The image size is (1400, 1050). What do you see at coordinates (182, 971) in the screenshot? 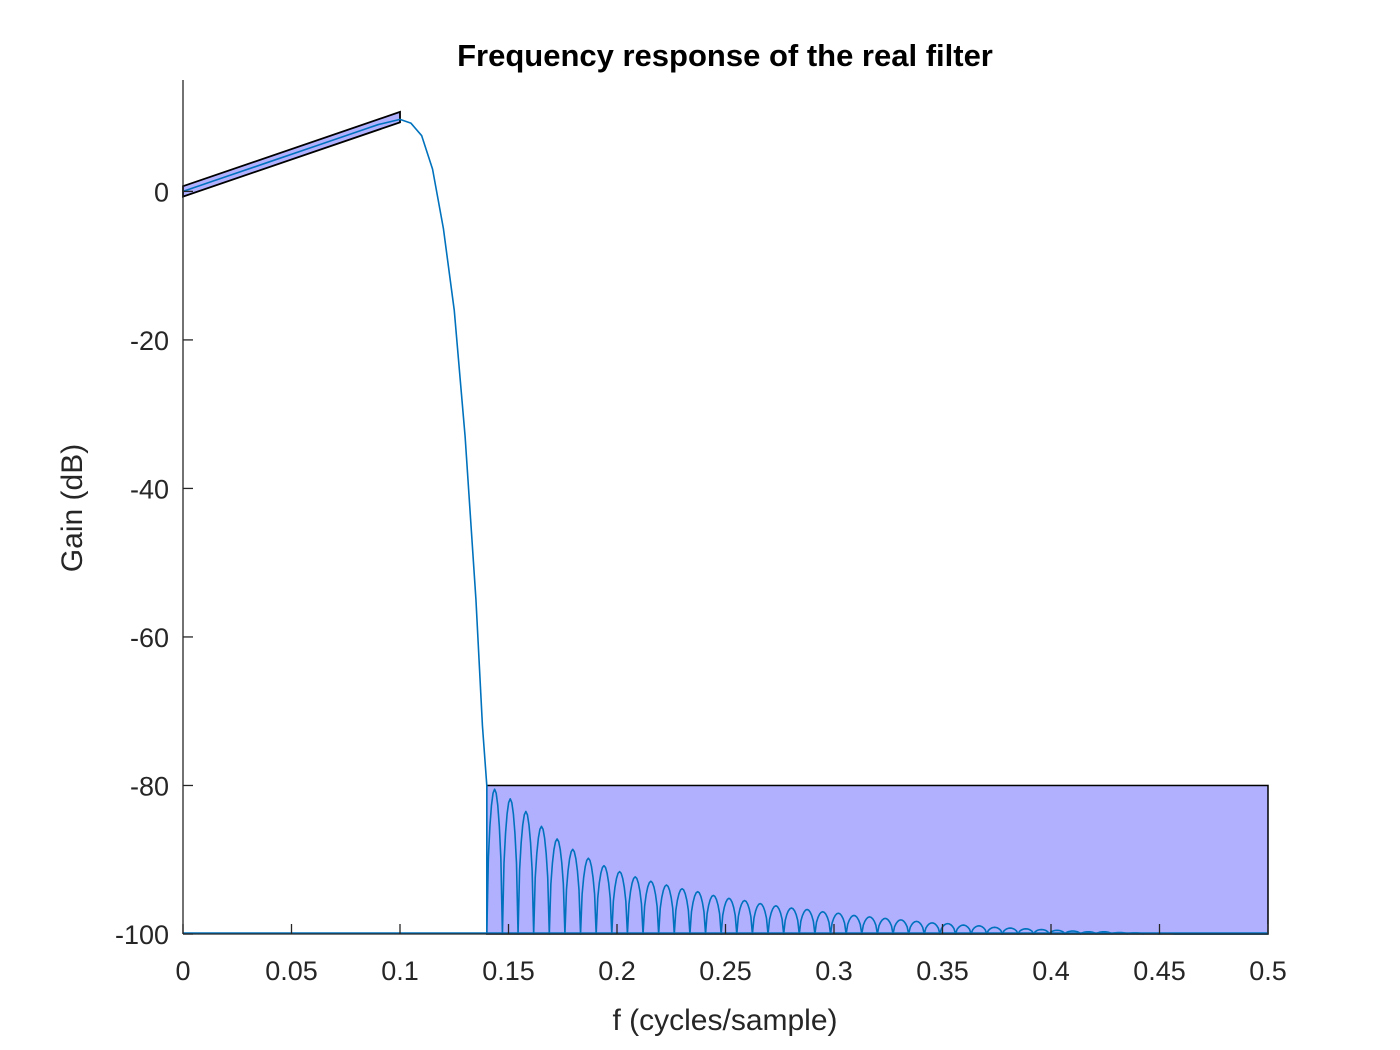
I see `x-tick-label: 0` at bounding box center [182, 971].